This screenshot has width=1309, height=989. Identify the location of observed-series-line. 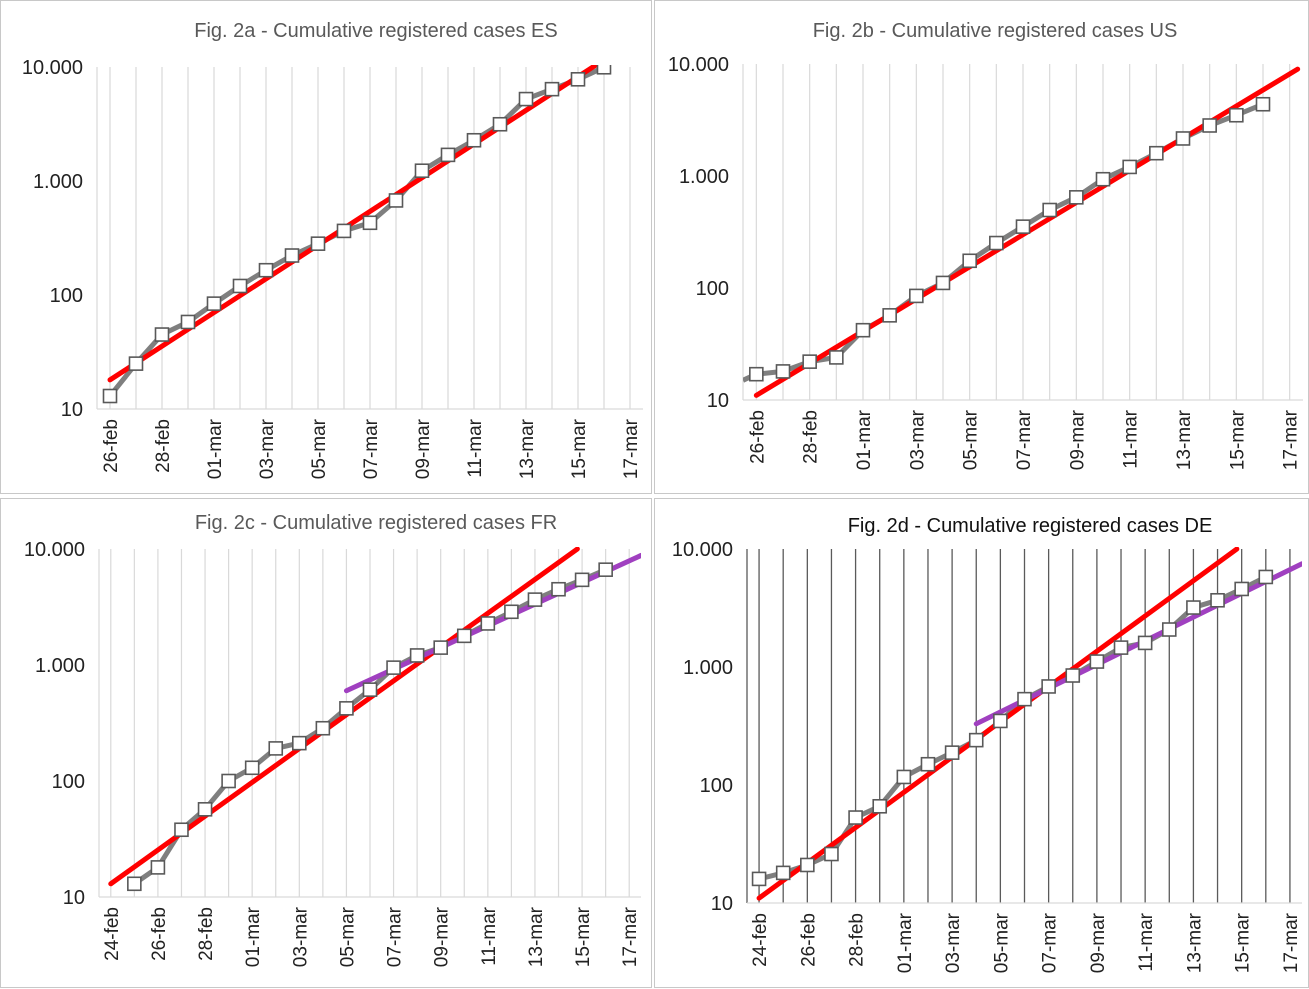
(357, 231).